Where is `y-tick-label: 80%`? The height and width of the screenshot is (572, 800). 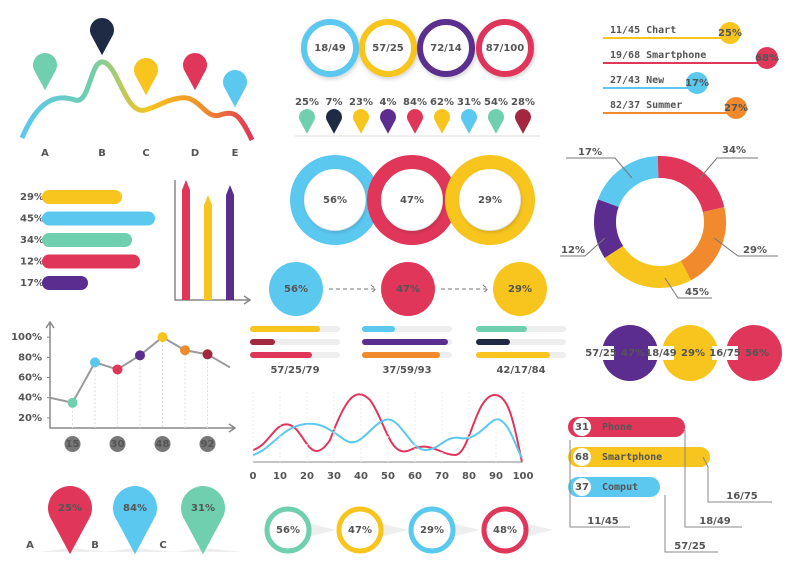 y-tick-label: 80% is located at coordinates (30, 357).